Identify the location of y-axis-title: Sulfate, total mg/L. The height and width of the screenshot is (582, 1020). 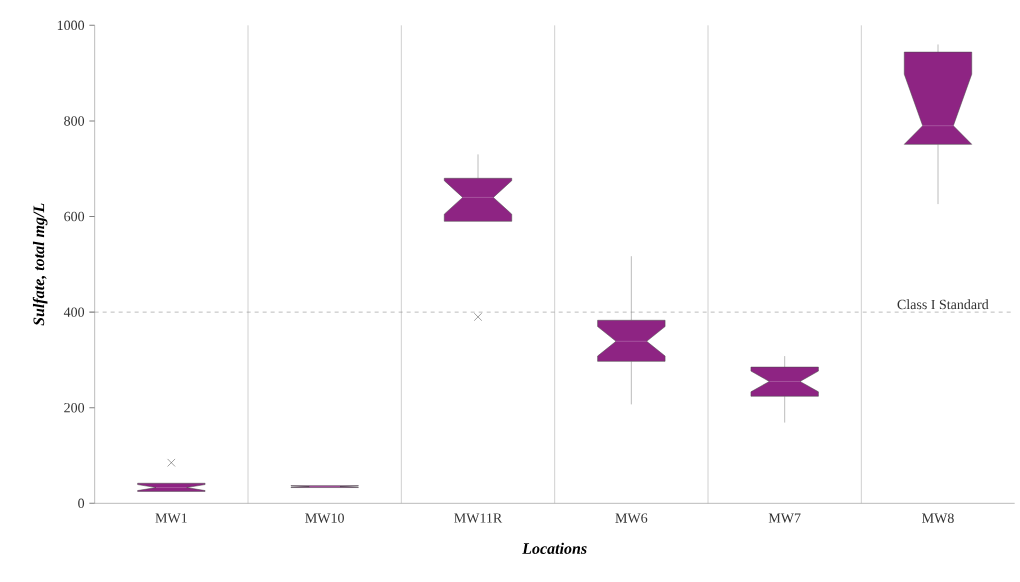
(40, 264).